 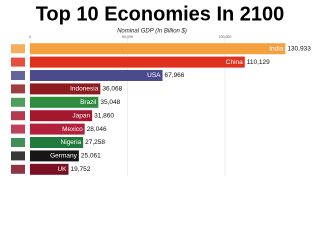 I want to click on category-label: USA, so click(x=154, y=75).